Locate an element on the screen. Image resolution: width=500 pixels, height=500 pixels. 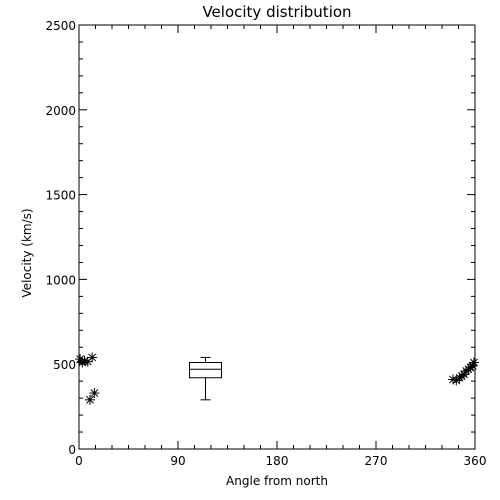
scatter-points is located at coordinates (277, 378).